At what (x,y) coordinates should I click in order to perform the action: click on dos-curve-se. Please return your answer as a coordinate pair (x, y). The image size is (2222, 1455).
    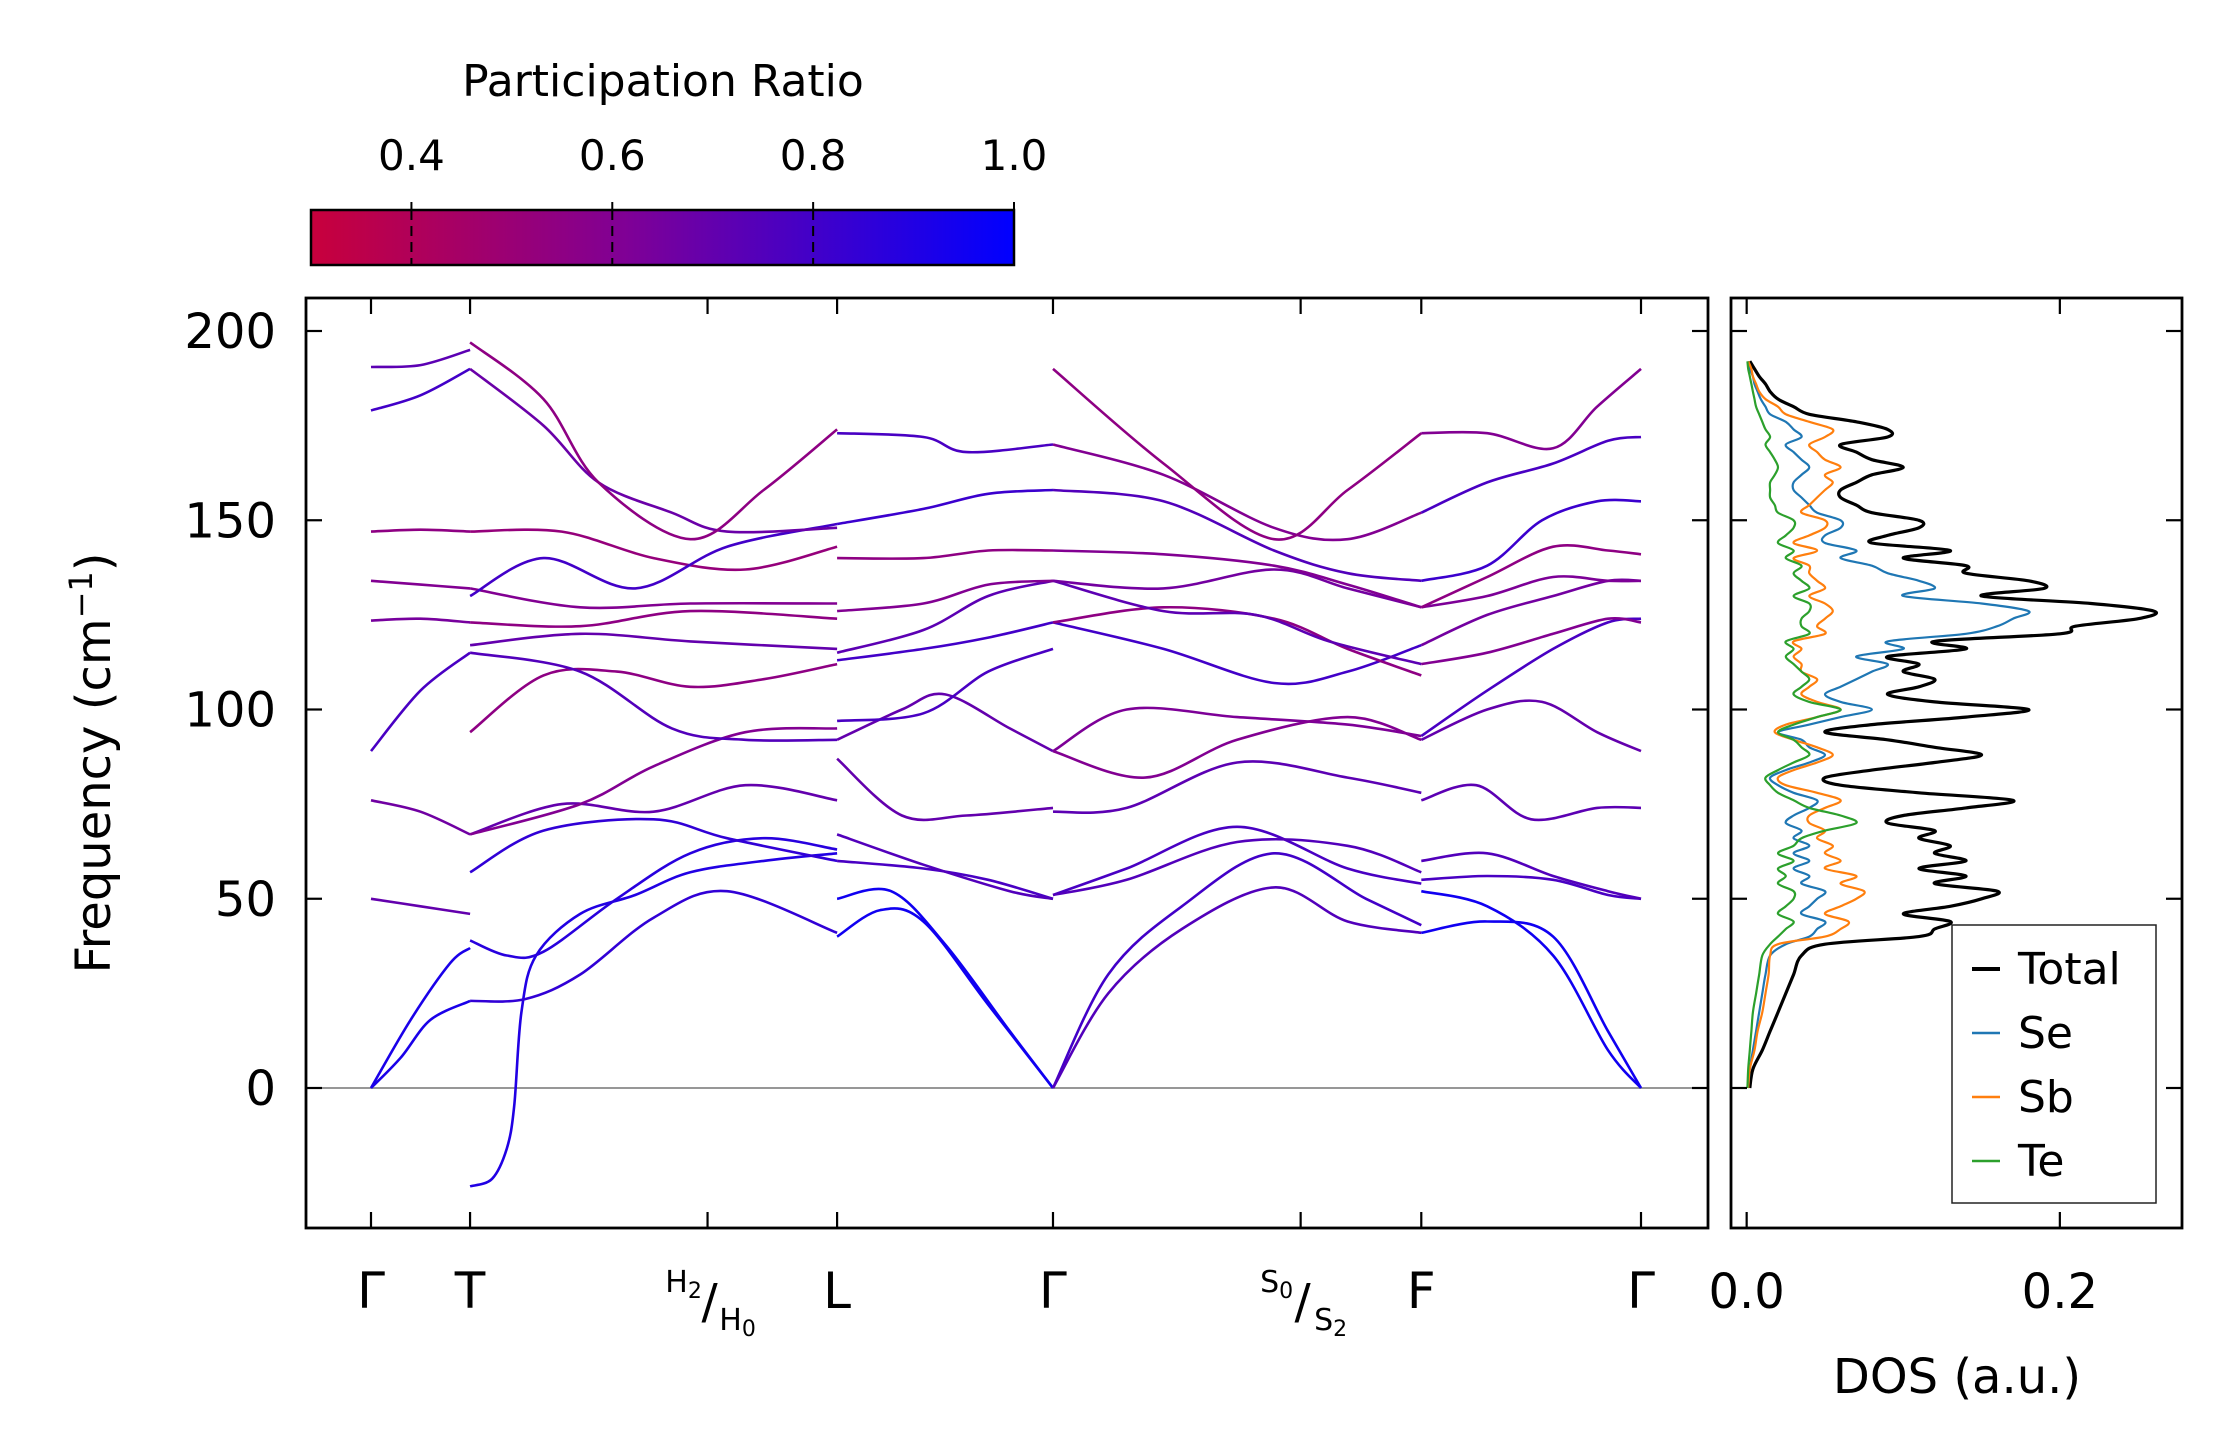
    Looking at the image, I should click on (1889, 725).